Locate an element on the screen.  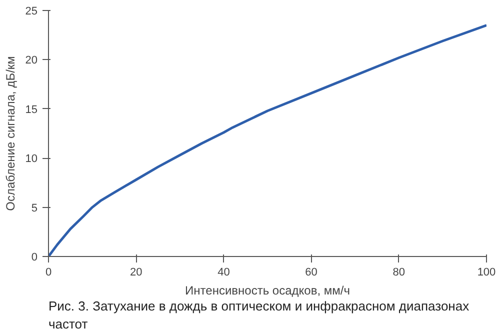
x-axis-title: Интенсивность осадков, мм/ч is located at coordinates (267, 291).